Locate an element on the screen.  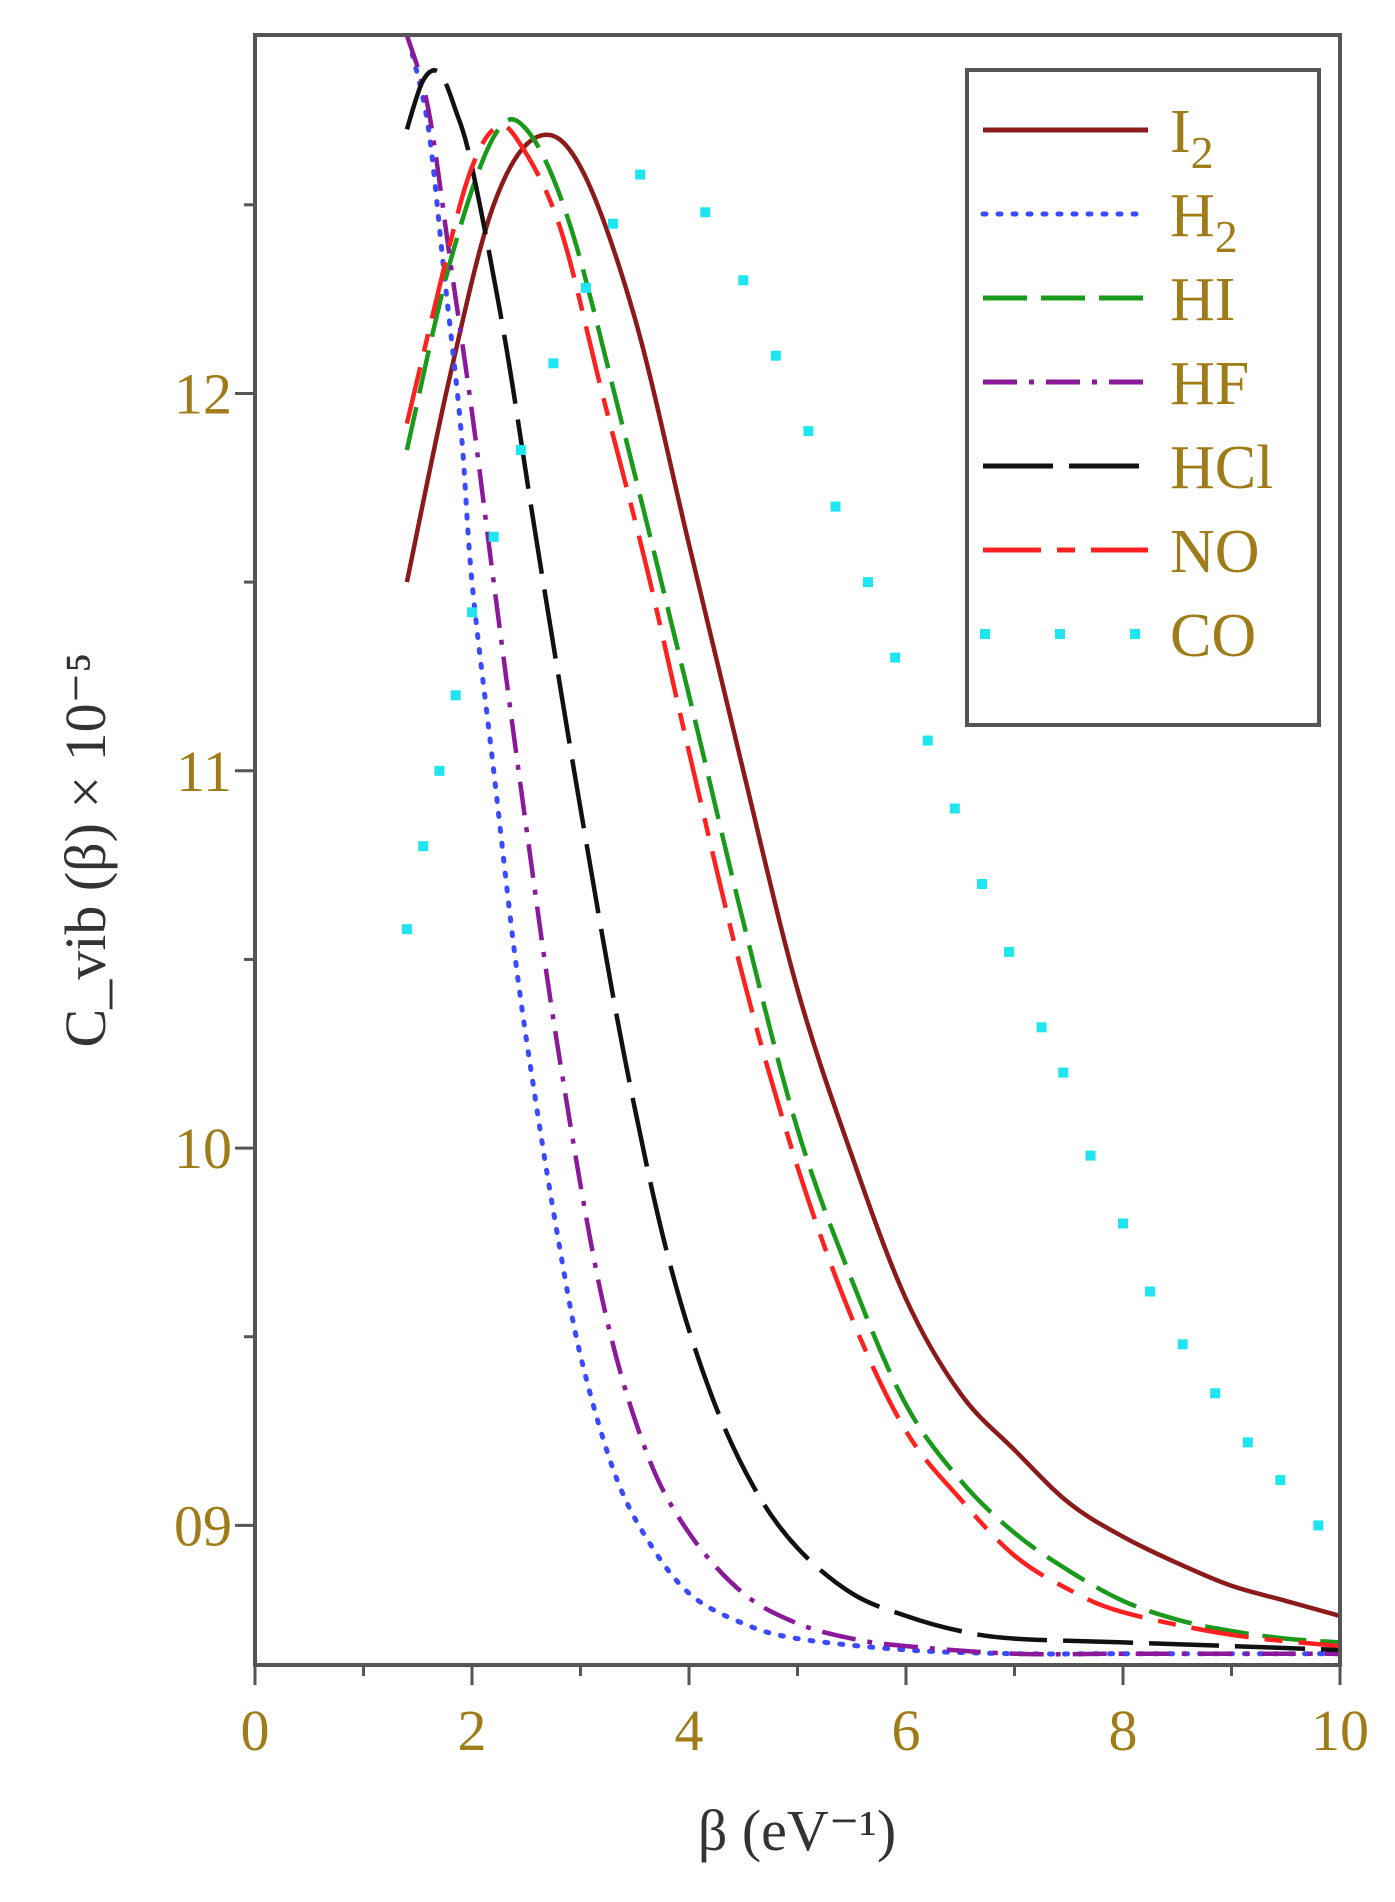
legend-label-hf: HF is located at coordinates (1209, 384).